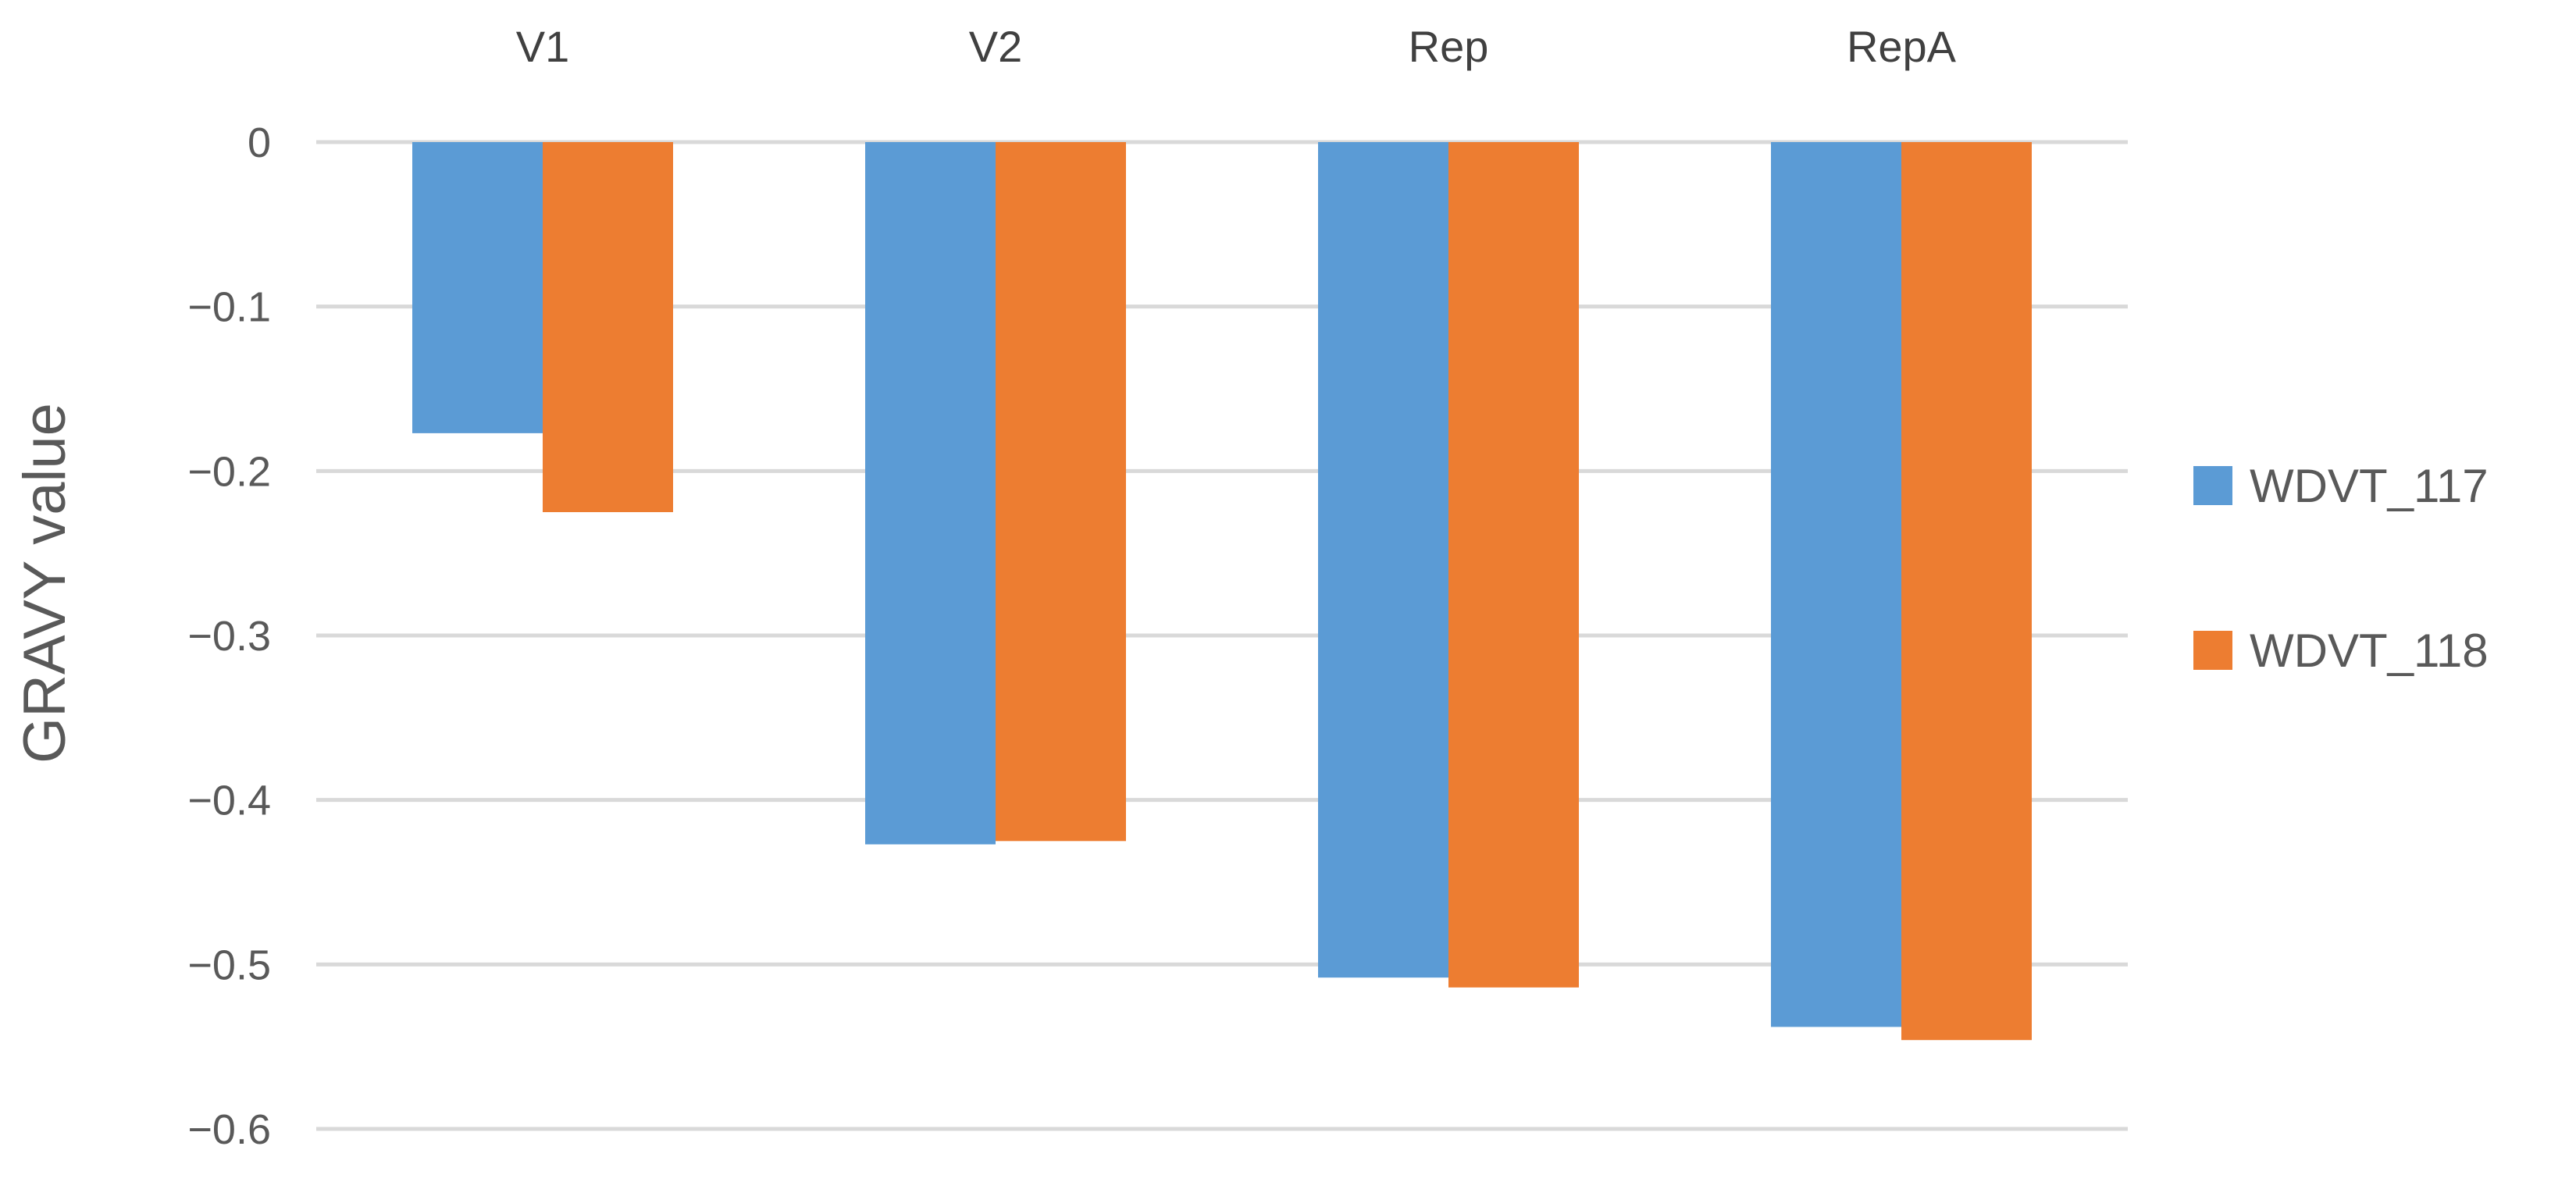 The image size is (2576, 1189). What do you see at coordinates (543, 46) in the screenshot?
I see `category-label: V1` at bounding box center [543, 46].